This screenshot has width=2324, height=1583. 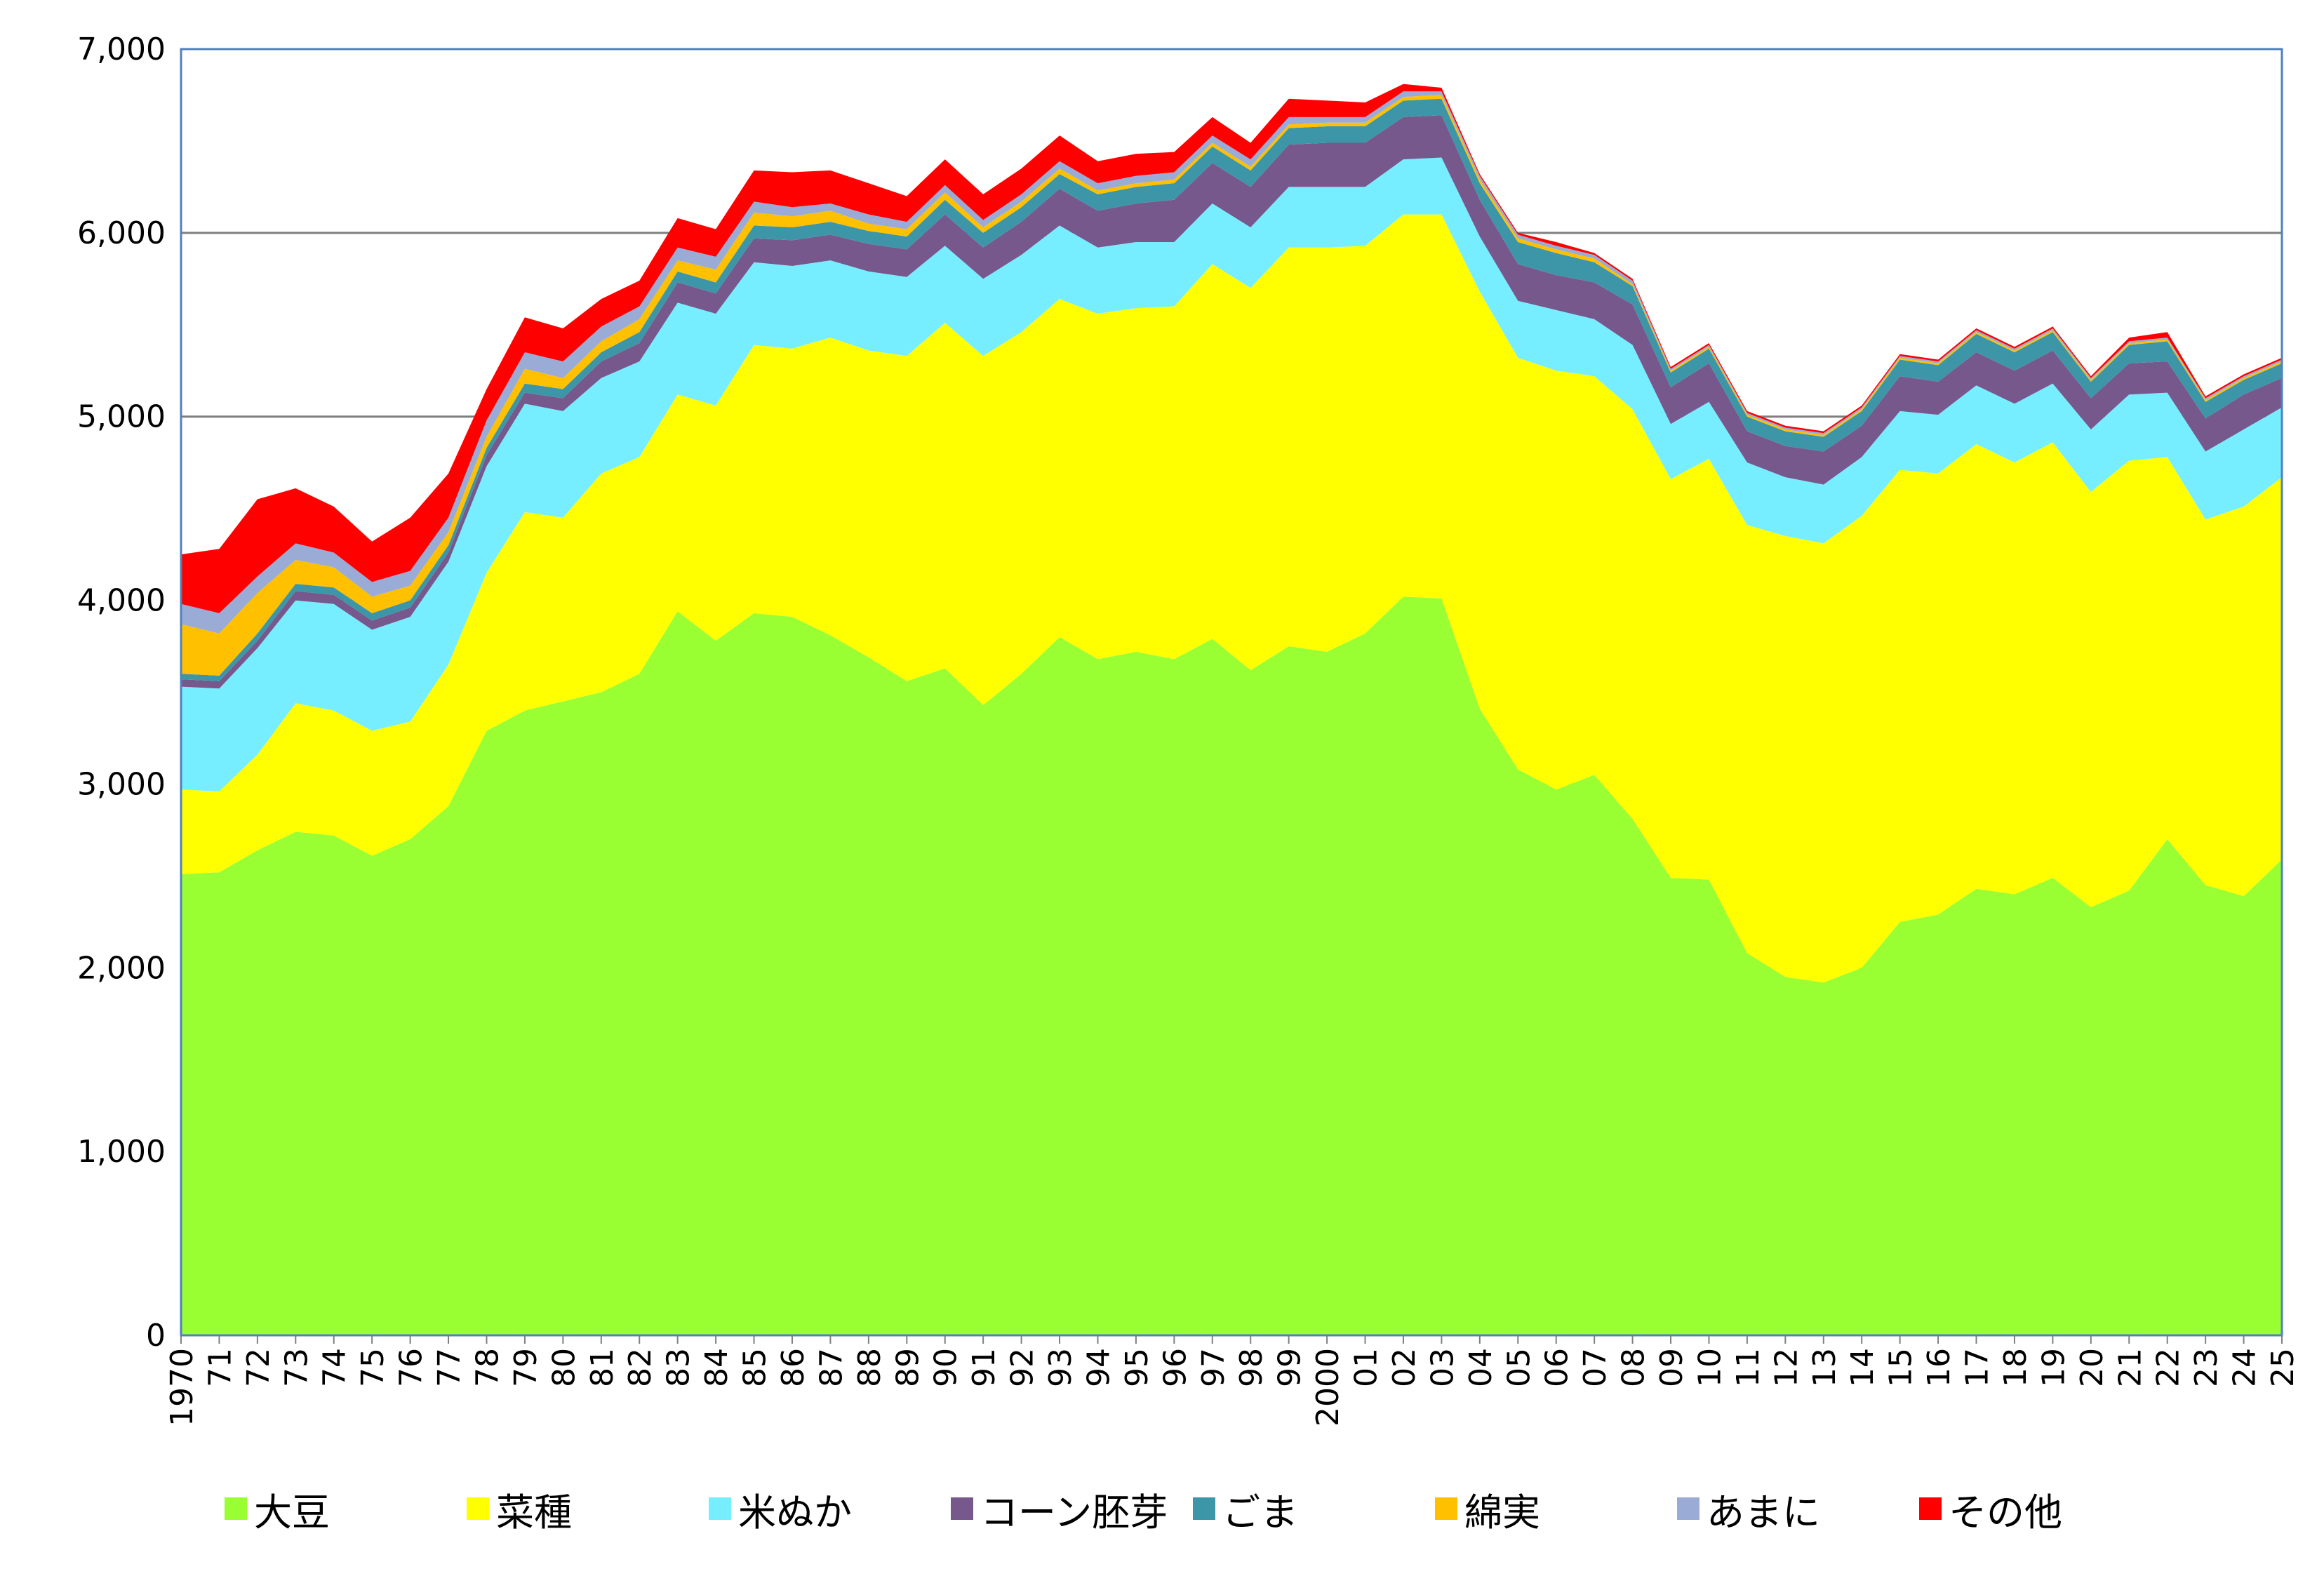 I want to click on x-tick-label: 84, so click(x=717, y=1367).